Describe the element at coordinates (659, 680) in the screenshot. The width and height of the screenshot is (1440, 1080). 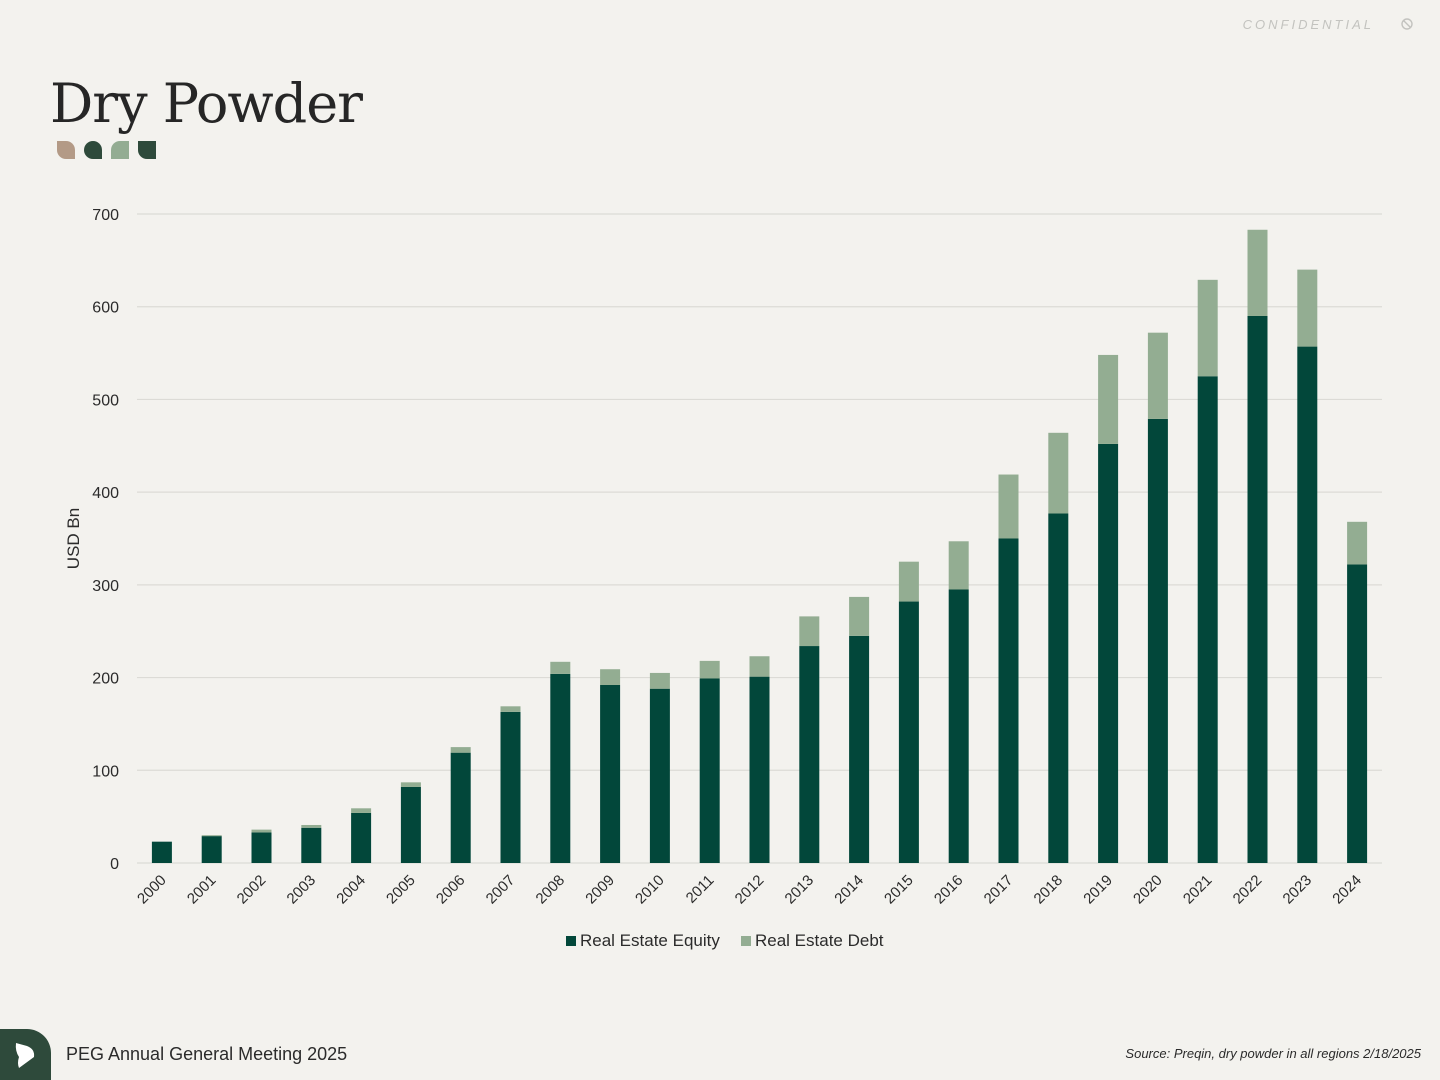
I see `bar-debt-2010` at that location.